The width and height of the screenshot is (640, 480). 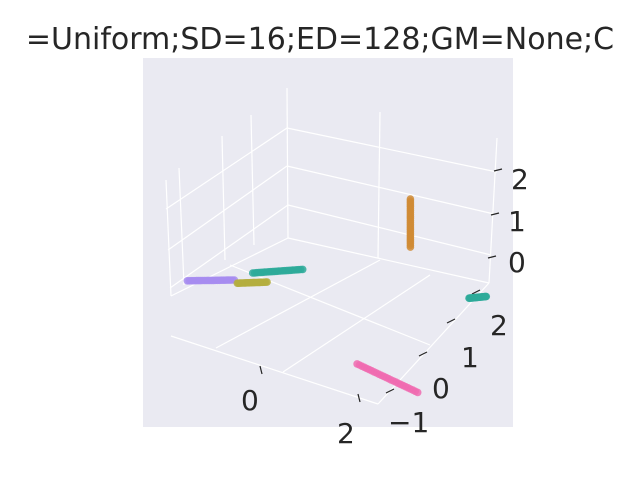 I want to click on z-tick-2: 2, so click(x=511, y=179).